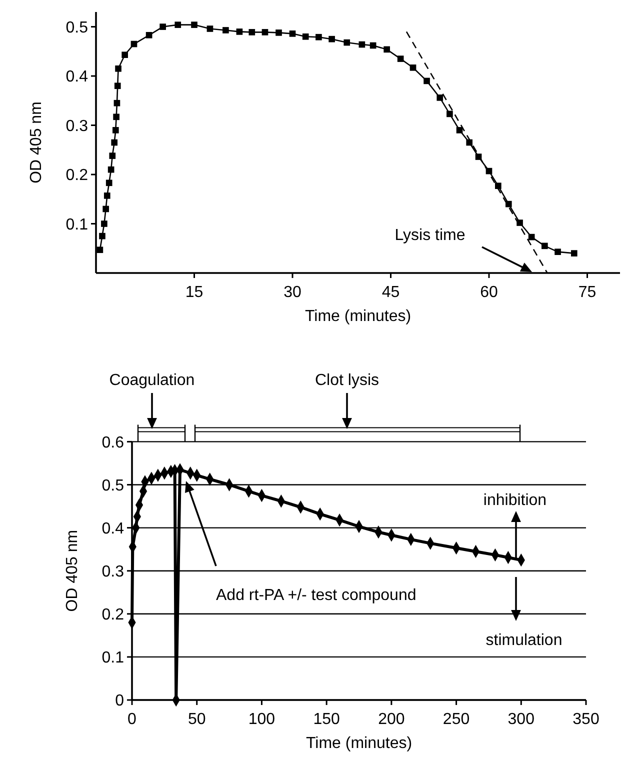 Image resolution: width=626 pixels, height=765 pixels. What do you see at coordinates (521, 719) in the screenshot?
I see `x-tick-label: 300` at bounding box center [521, 719].